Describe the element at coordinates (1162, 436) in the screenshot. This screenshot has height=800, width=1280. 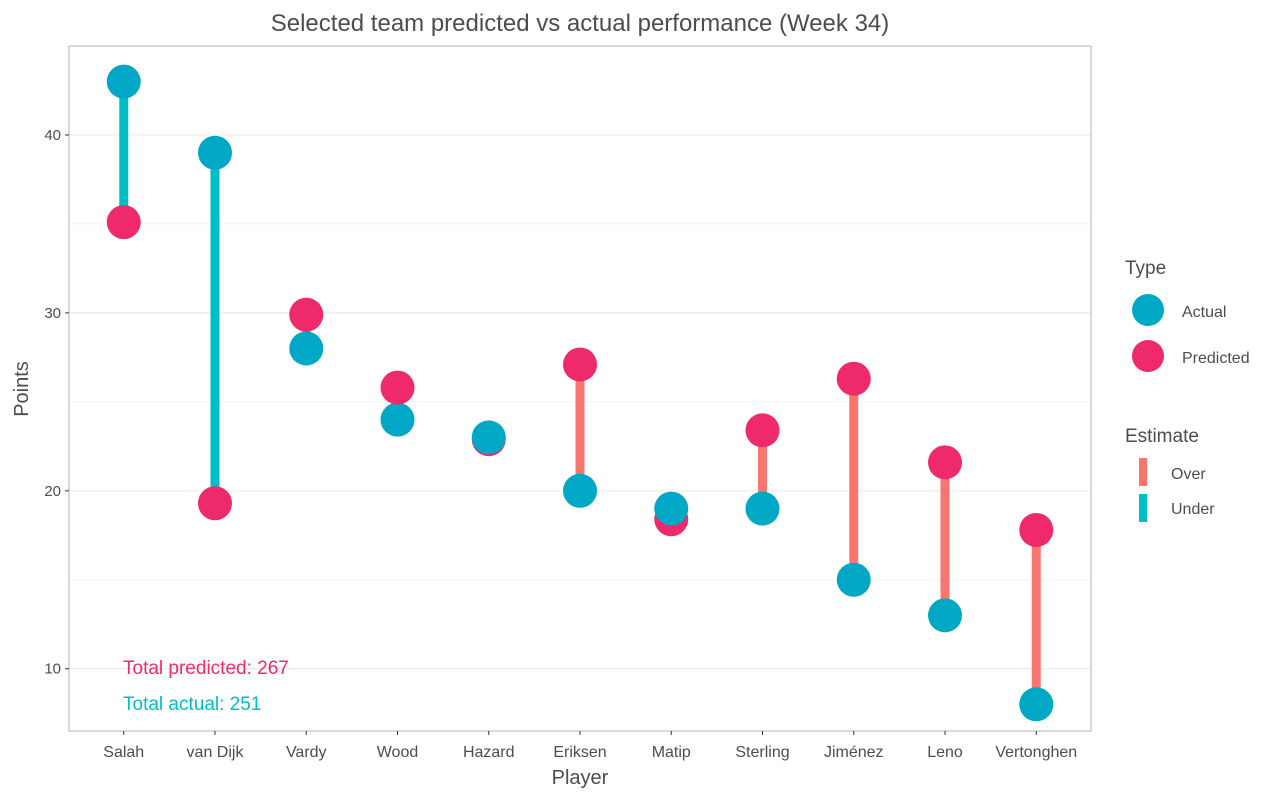
I see `legend-estimate-title: Estimate` at that location.